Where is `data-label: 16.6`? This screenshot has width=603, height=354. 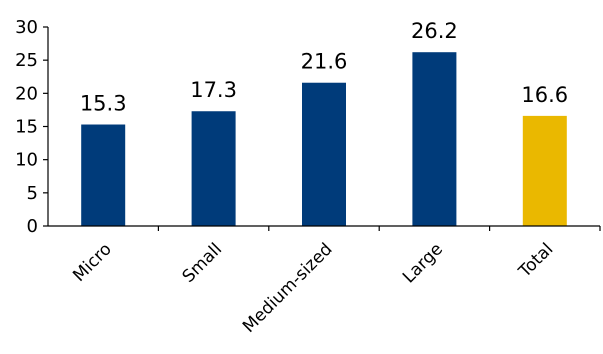 data-label: 16.6 is located at coordinates (544, 95).